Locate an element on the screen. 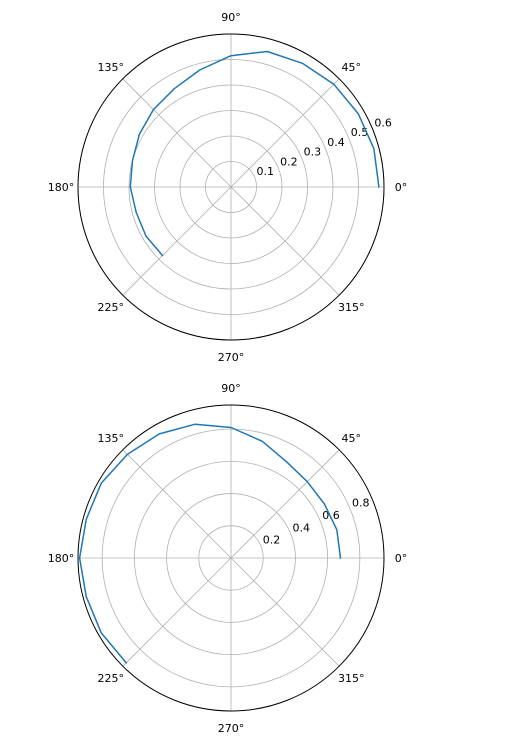 The height and width of the screenshot is (748, 522). radial-tick-label: 0.3 is located at coordinates (313, 152).